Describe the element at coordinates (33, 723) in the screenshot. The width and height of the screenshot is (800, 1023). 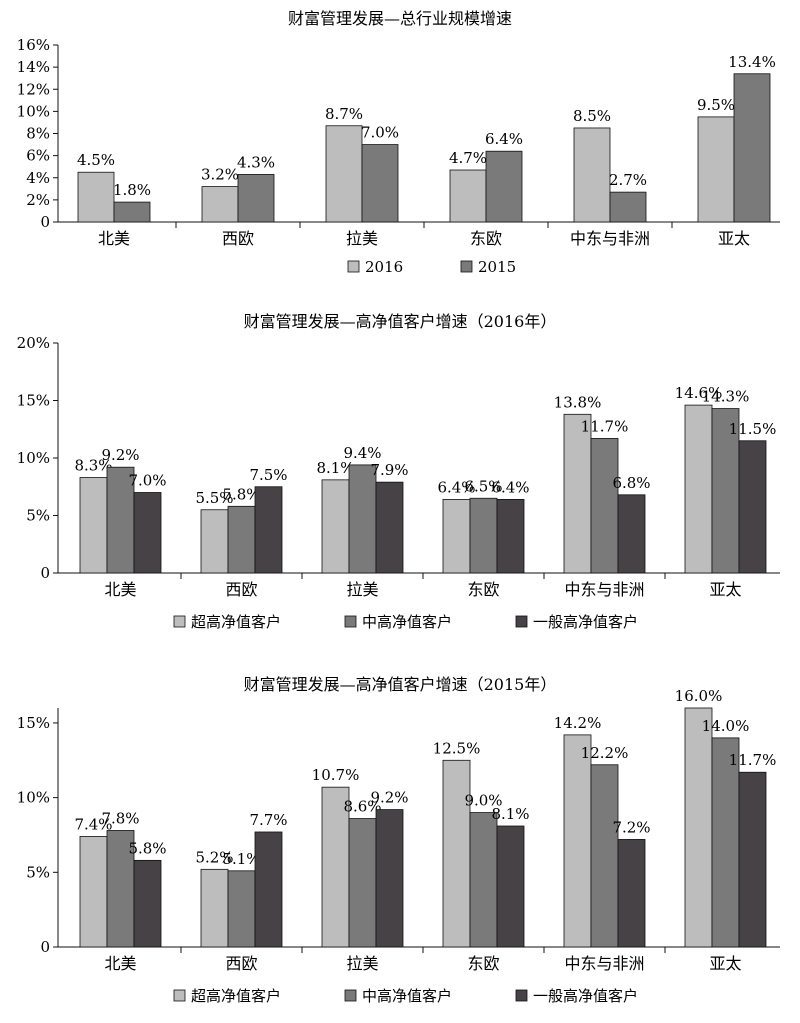
I see `chart3-y-tick-label: 15%` at that location.